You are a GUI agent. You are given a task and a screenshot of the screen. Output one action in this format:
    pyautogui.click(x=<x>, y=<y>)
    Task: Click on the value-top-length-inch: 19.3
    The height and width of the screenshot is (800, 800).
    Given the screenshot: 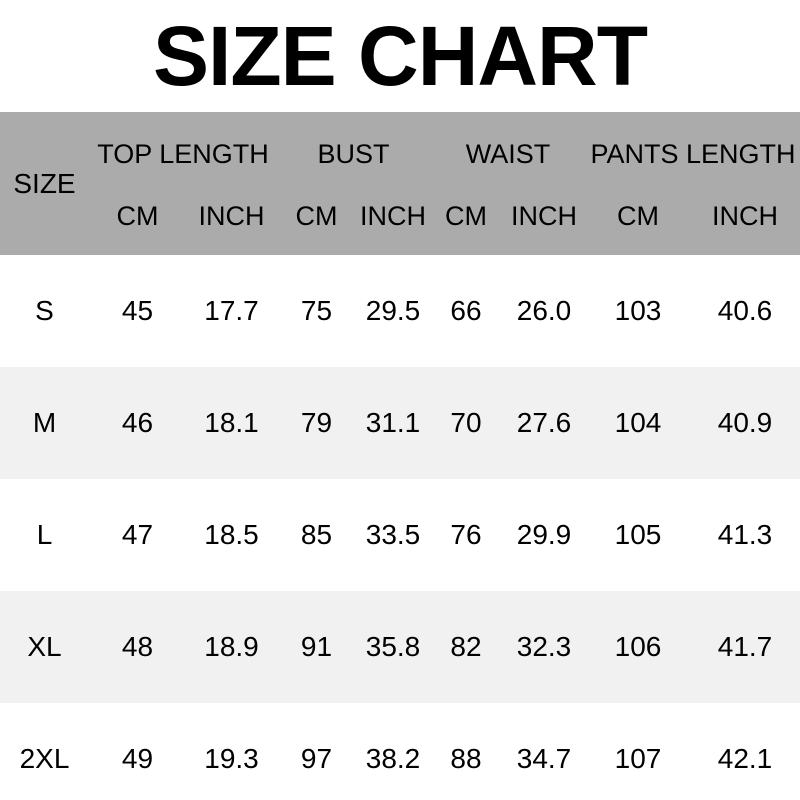 What is the action you would take?
    pyautogui.click(x=231, y=758)
    